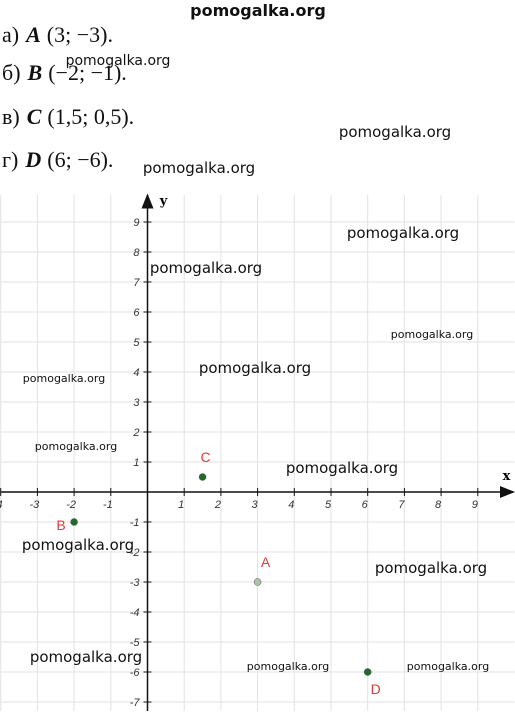 The image size is (515, 713). What do you see at coordinates (108, 505) in the screenshot?
I see `x-tick-label: -1` at bounding box center [108, 505].